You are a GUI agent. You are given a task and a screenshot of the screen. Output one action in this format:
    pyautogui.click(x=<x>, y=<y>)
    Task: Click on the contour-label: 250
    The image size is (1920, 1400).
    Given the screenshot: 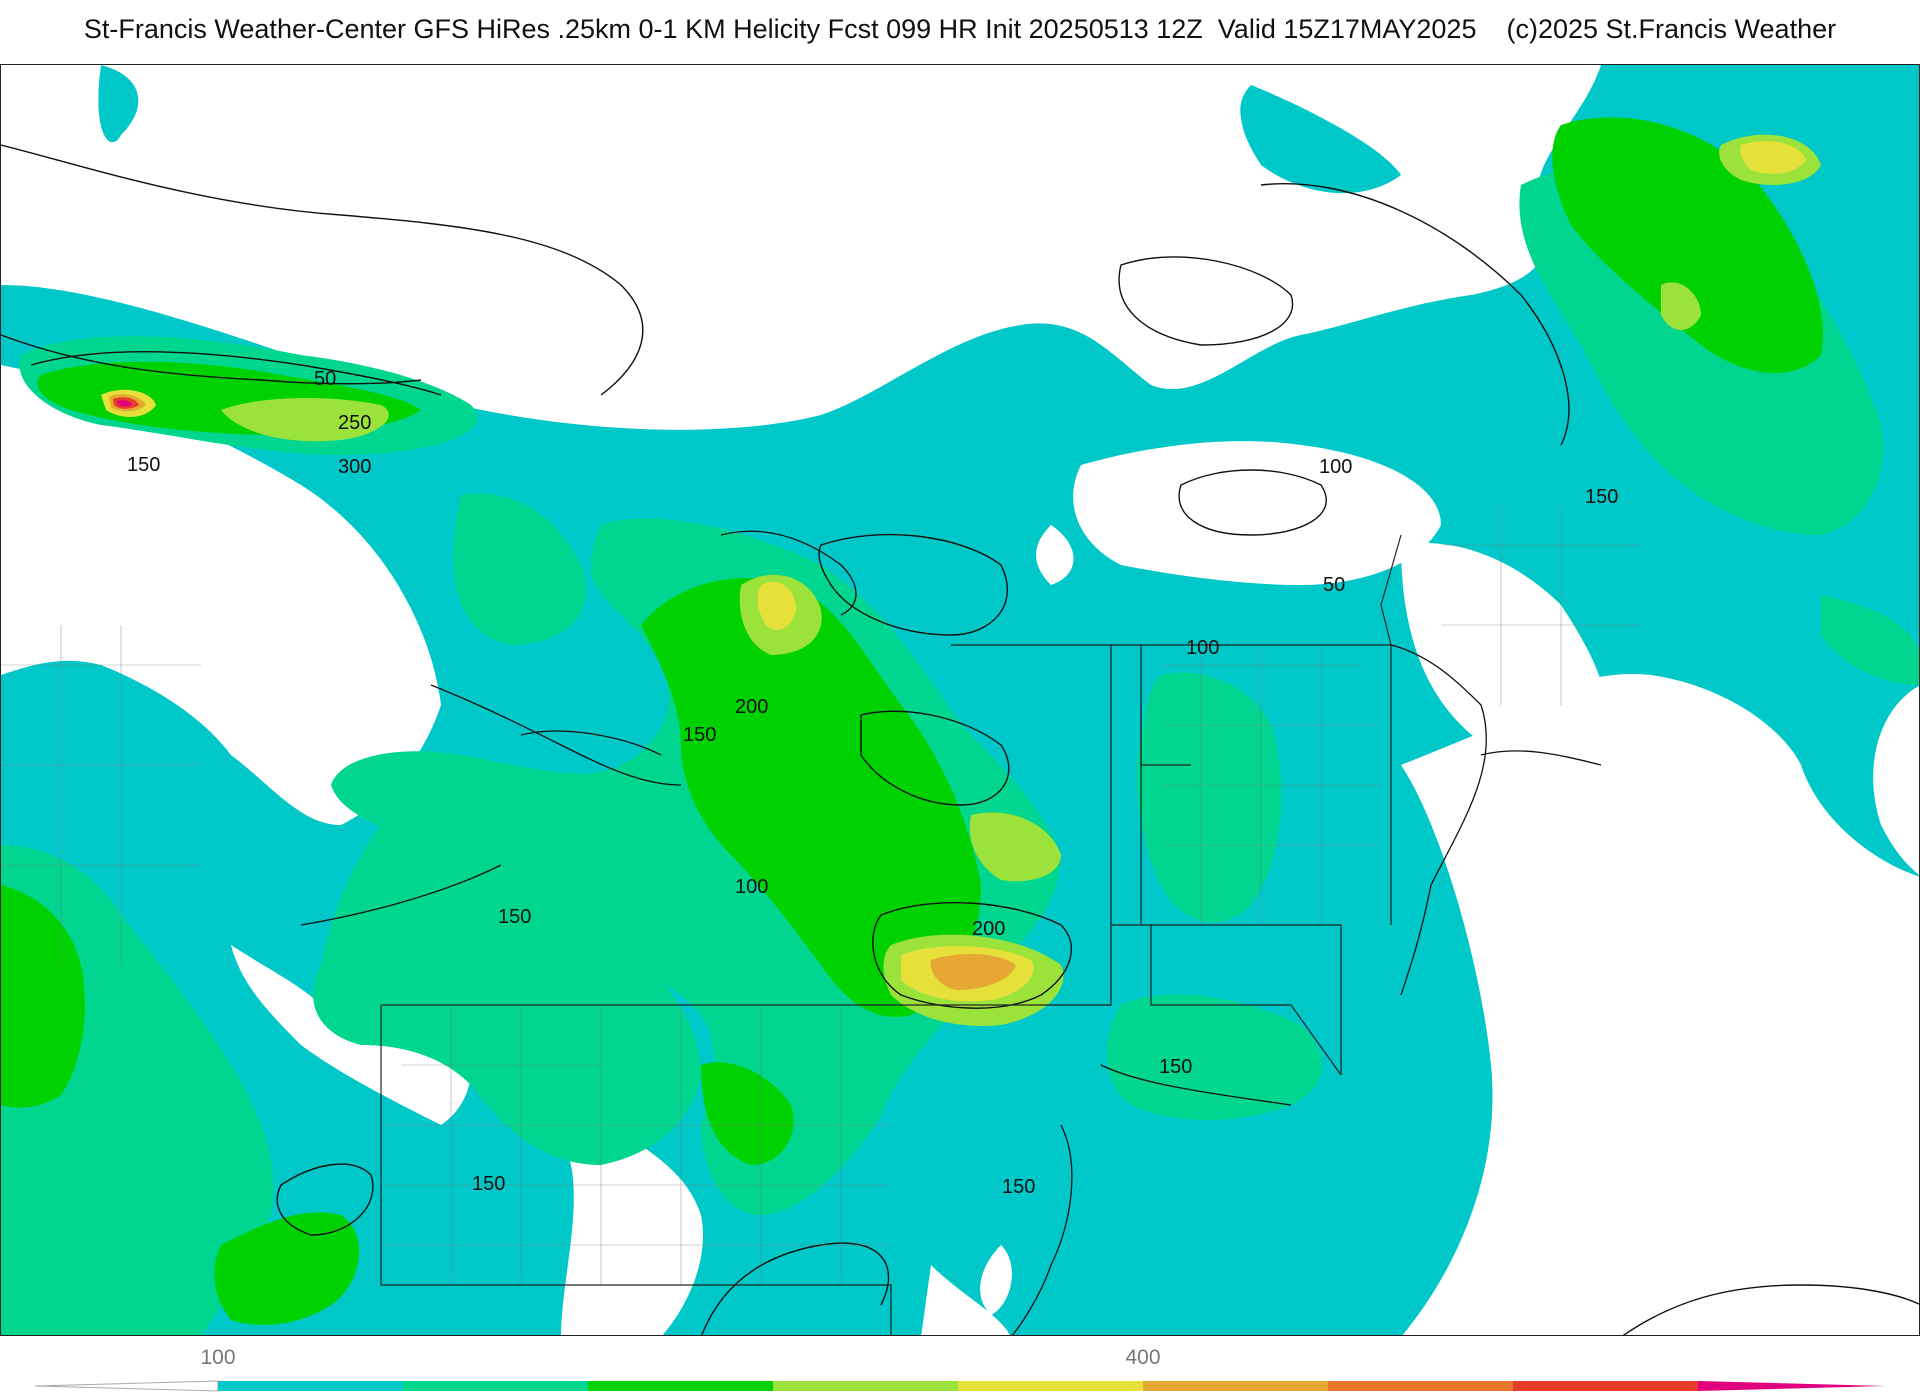 What is the action you would take?
    pyautogui.click(x=354, y=423)
    